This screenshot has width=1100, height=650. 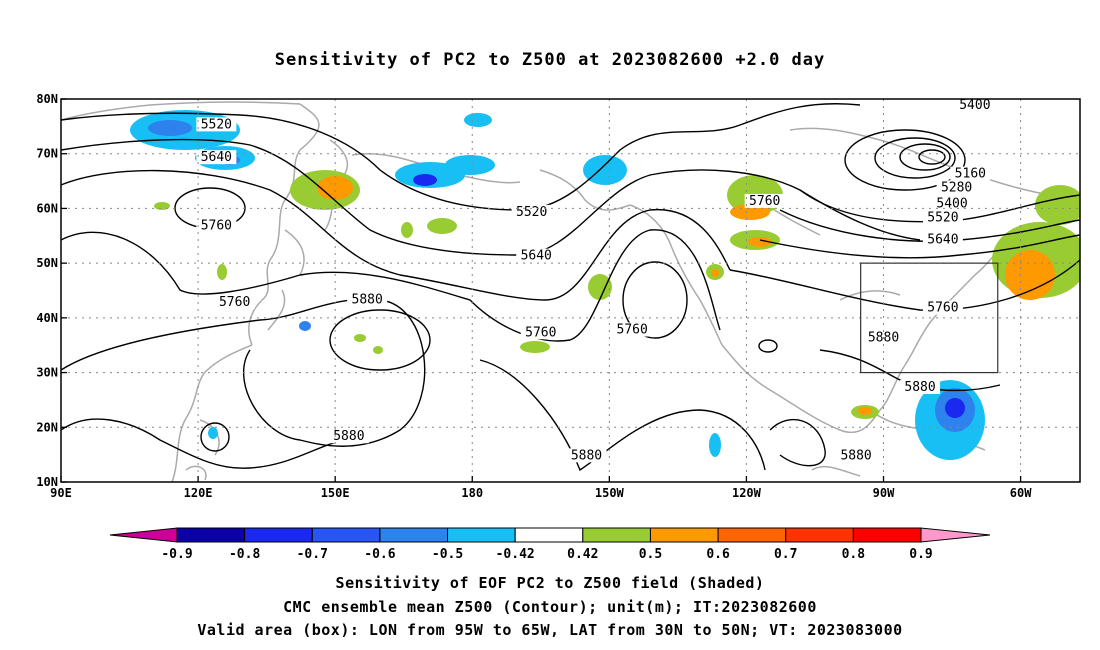 What do you see at coordinates (176, 554) in the screenshot?
I see `colorbar-label: -0.9` at bounding box center [176, 554].